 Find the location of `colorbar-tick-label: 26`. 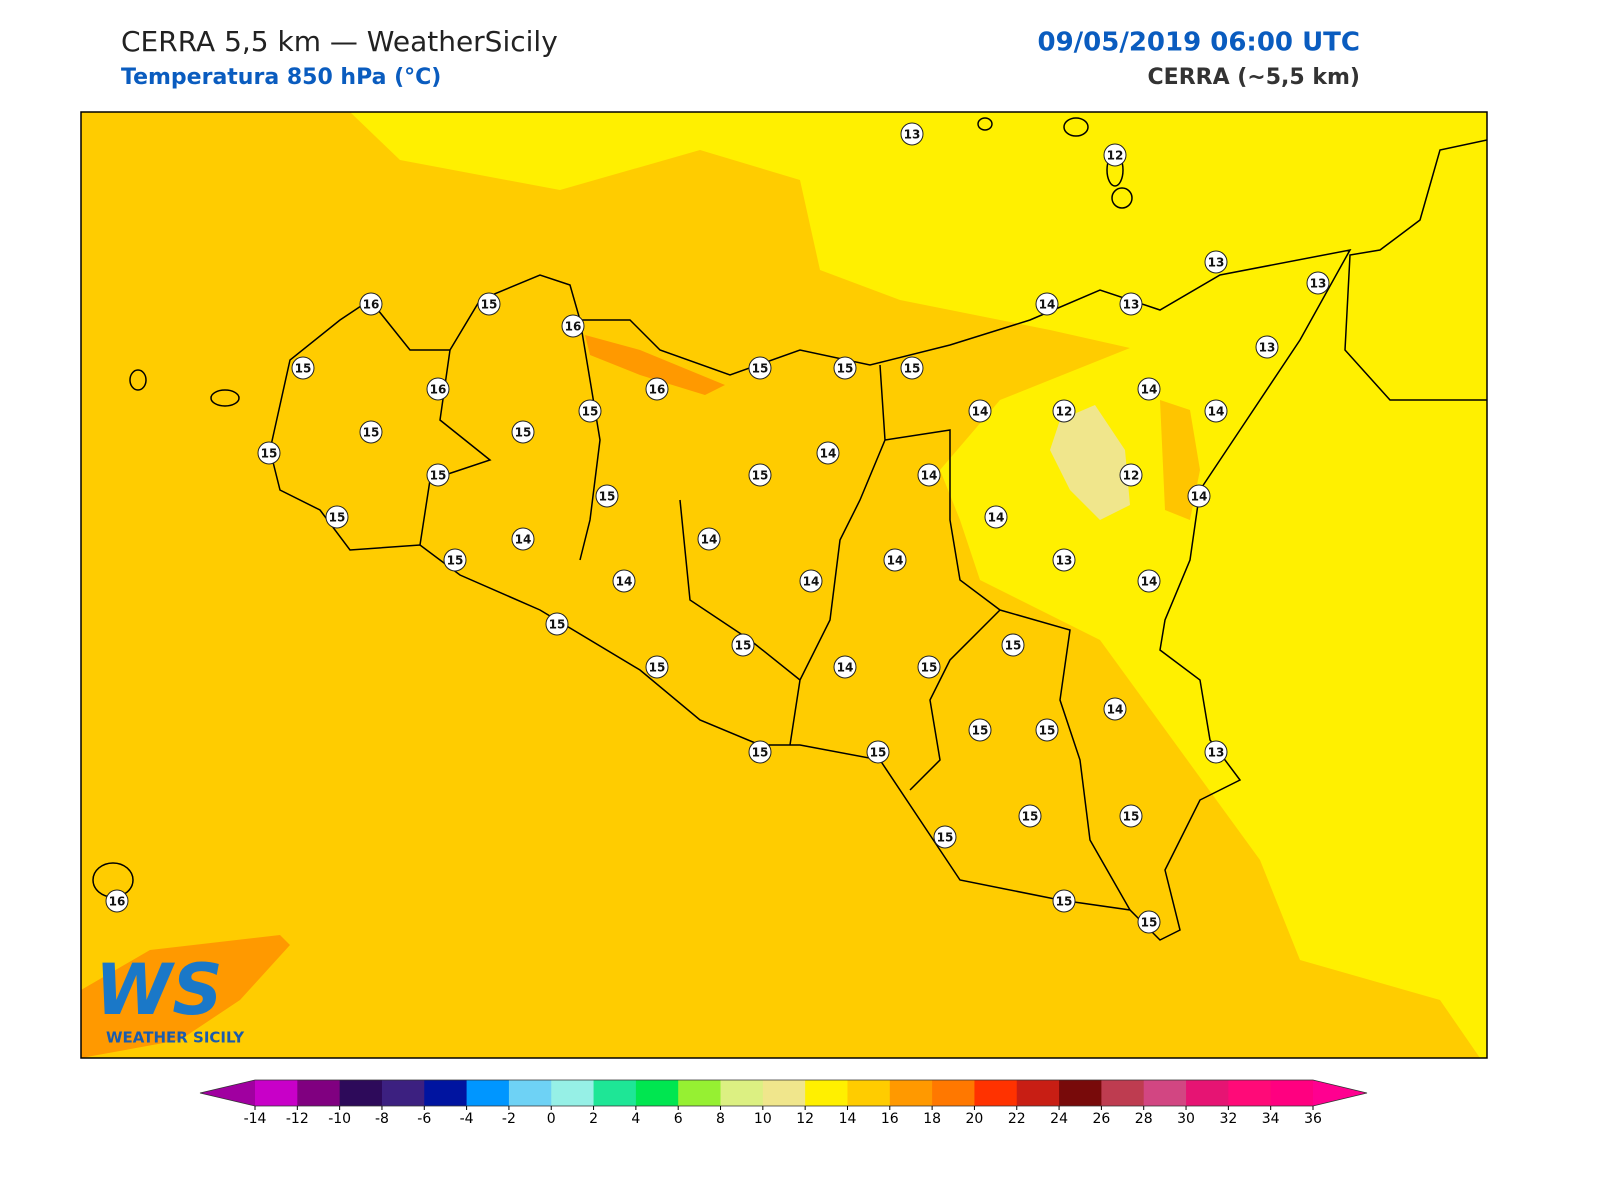

colorbar-tick-label: 26 is located at coordinates (1101, 1119).